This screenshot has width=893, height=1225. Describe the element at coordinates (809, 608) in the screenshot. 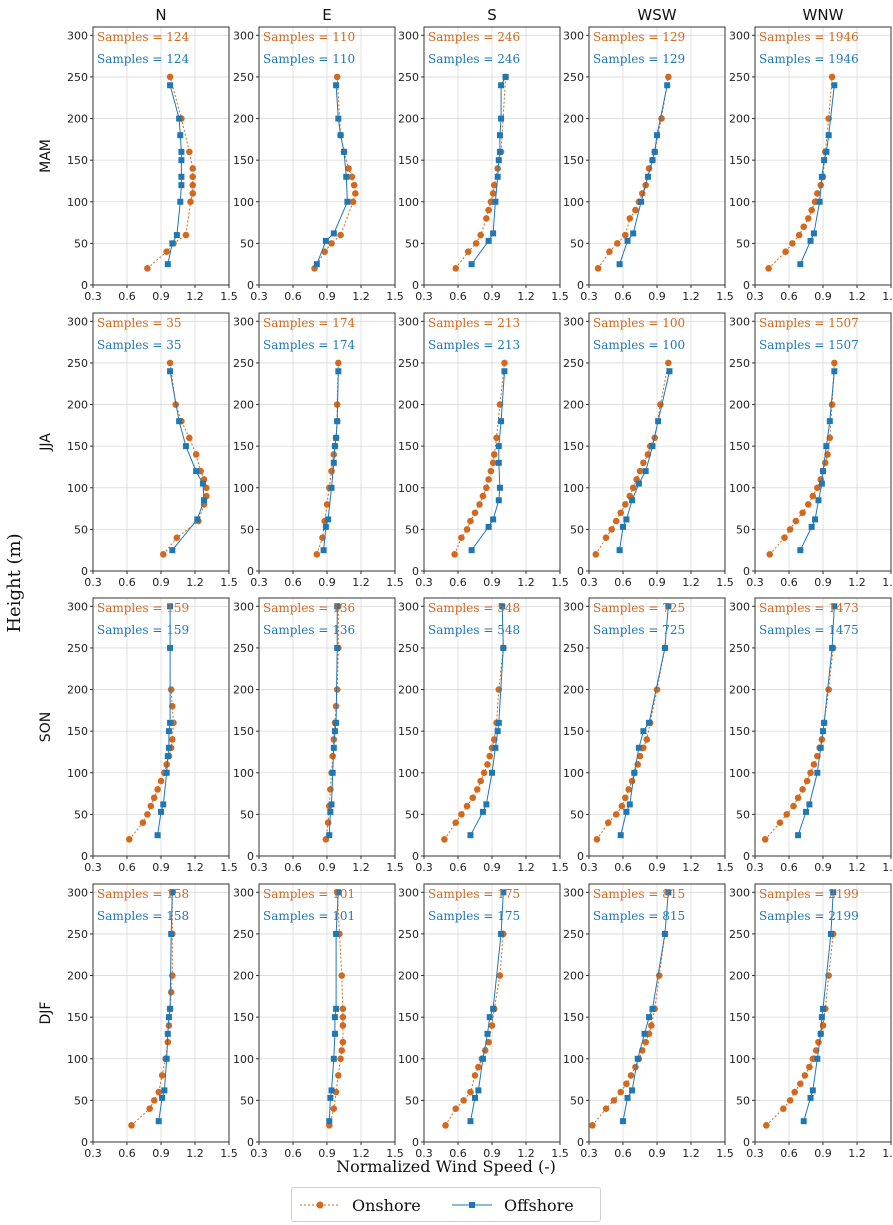

I see `onshore-samples-label: Samples = 1473` at that location.